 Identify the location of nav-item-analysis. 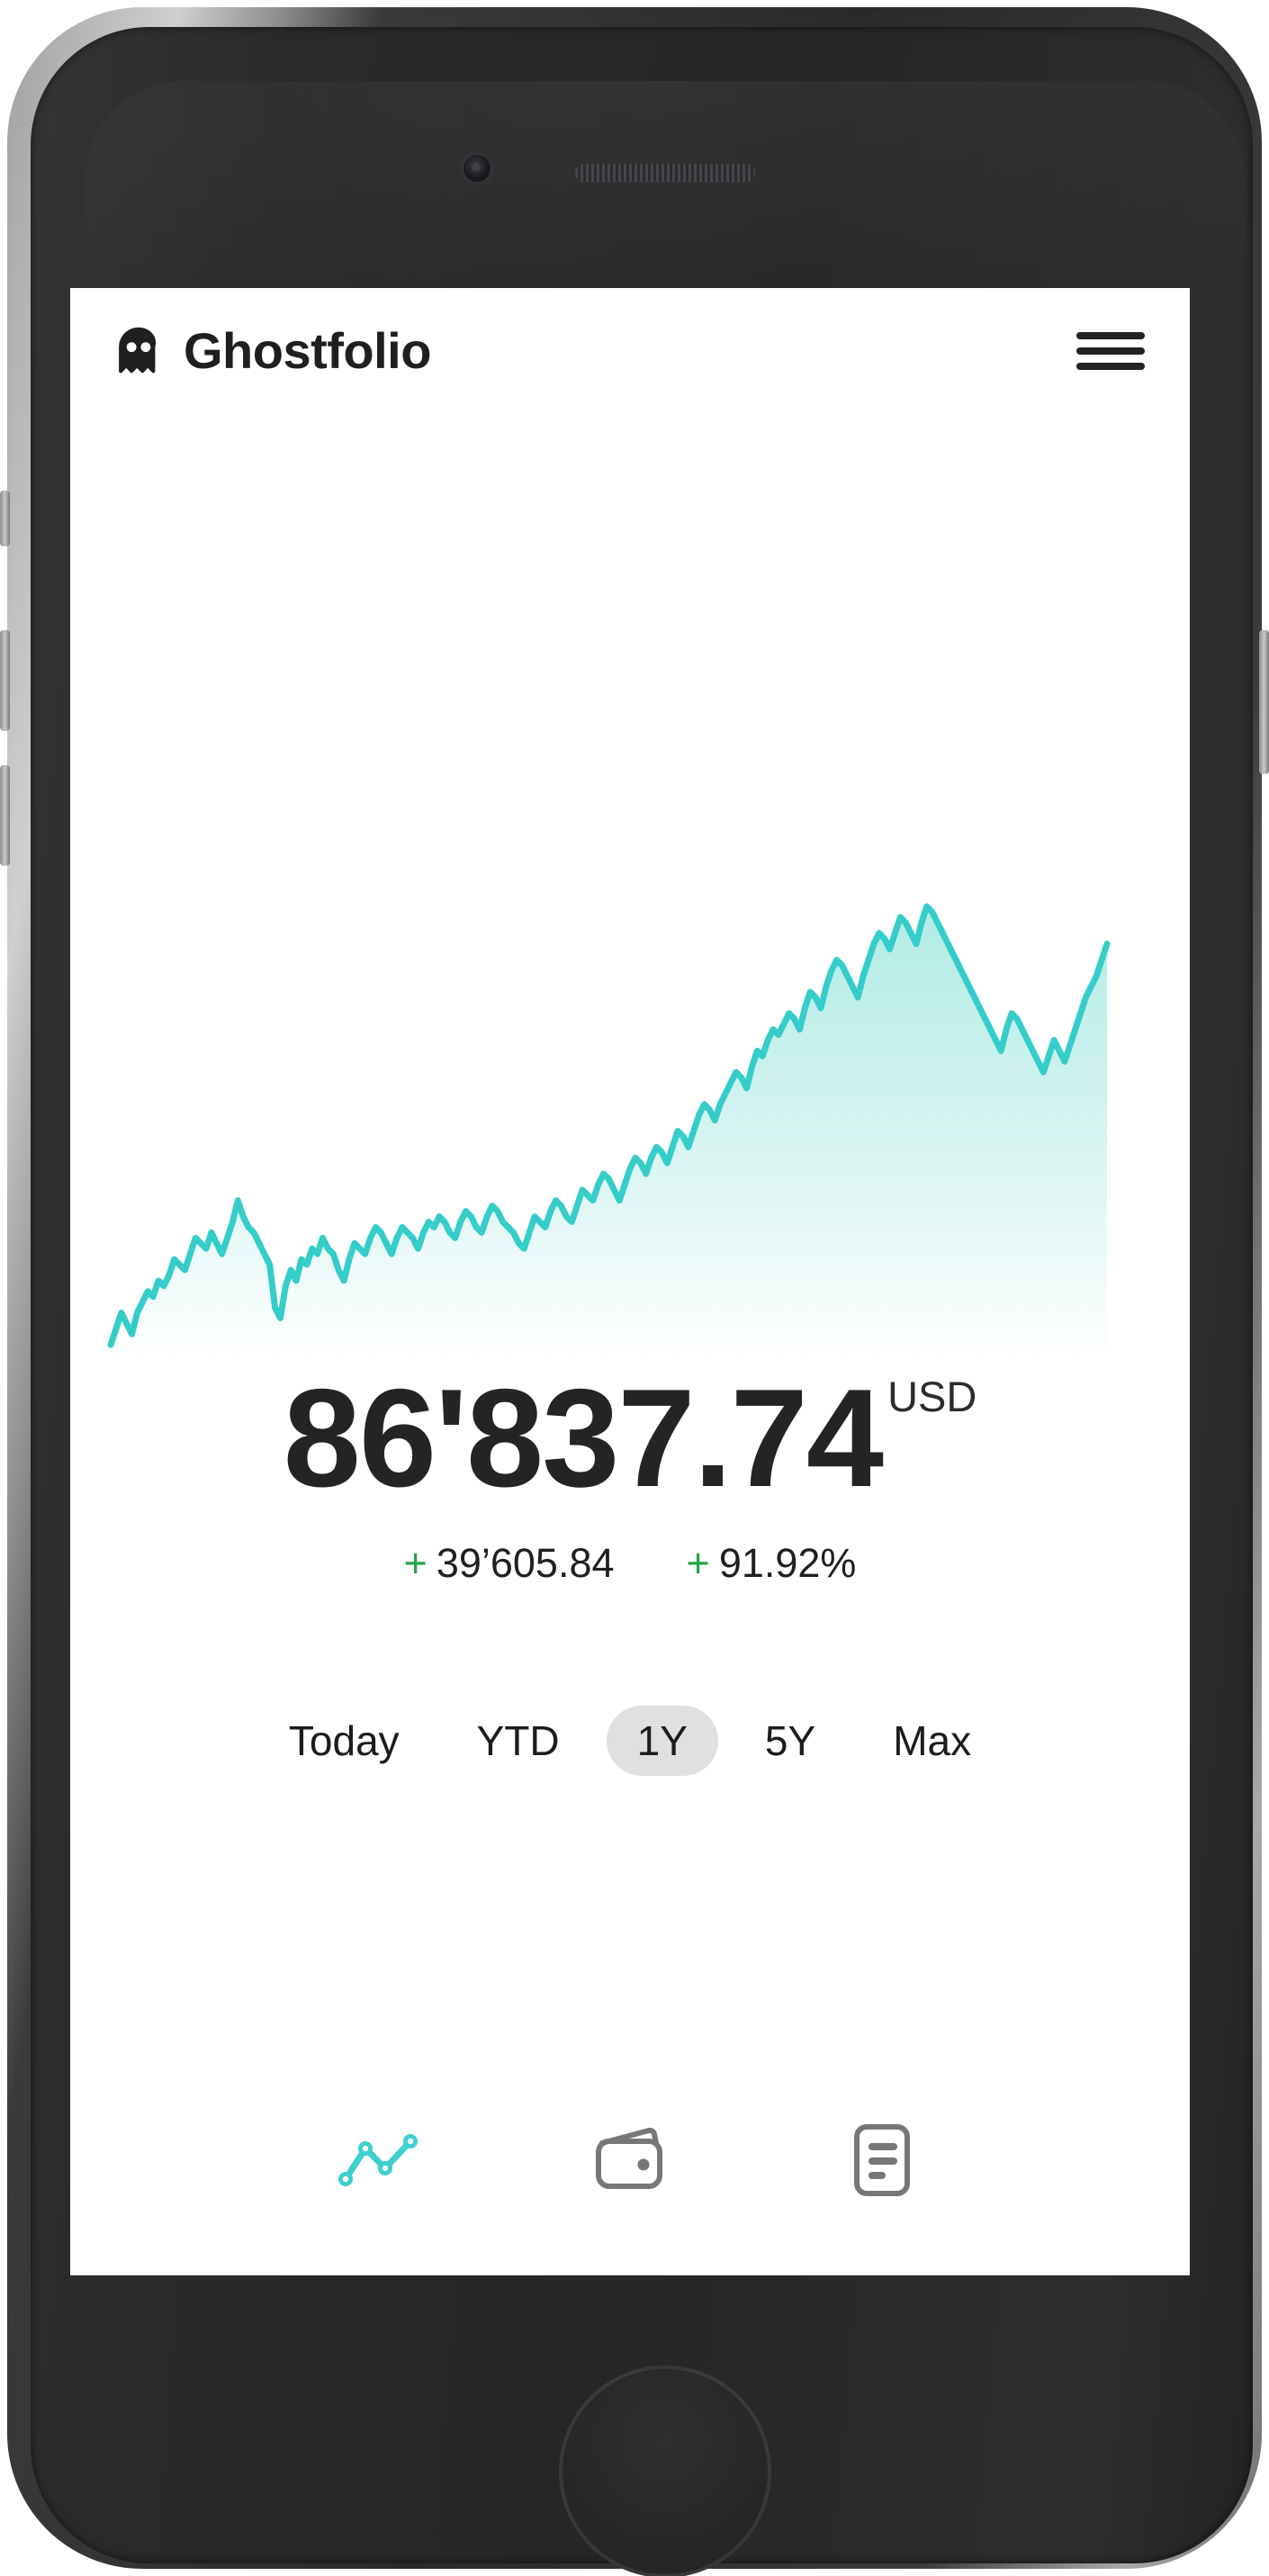
(378, 2160).